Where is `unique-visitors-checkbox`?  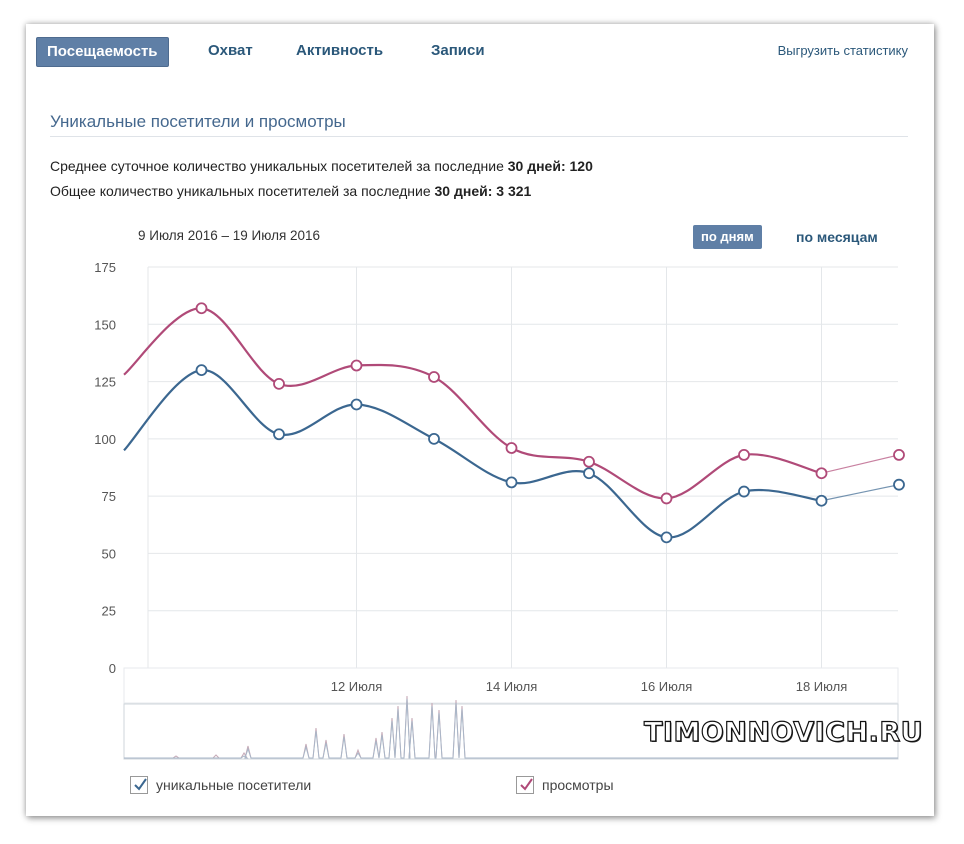
unique-visitors-checkbox is located at coordinates (139, 785).